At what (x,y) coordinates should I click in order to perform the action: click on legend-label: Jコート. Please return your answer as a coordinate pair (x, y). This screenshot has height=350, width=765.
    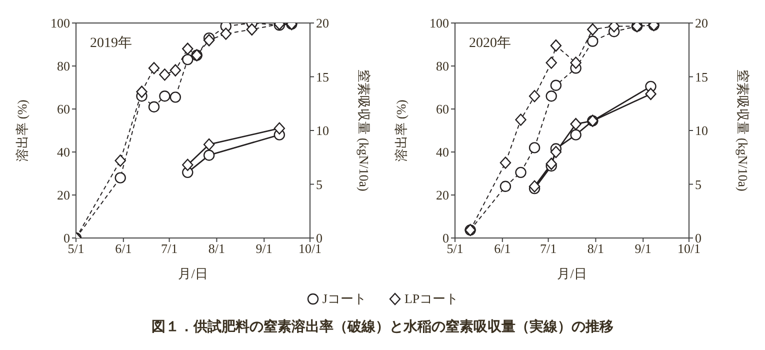
    Looking at the image, I should click on (344, 299).